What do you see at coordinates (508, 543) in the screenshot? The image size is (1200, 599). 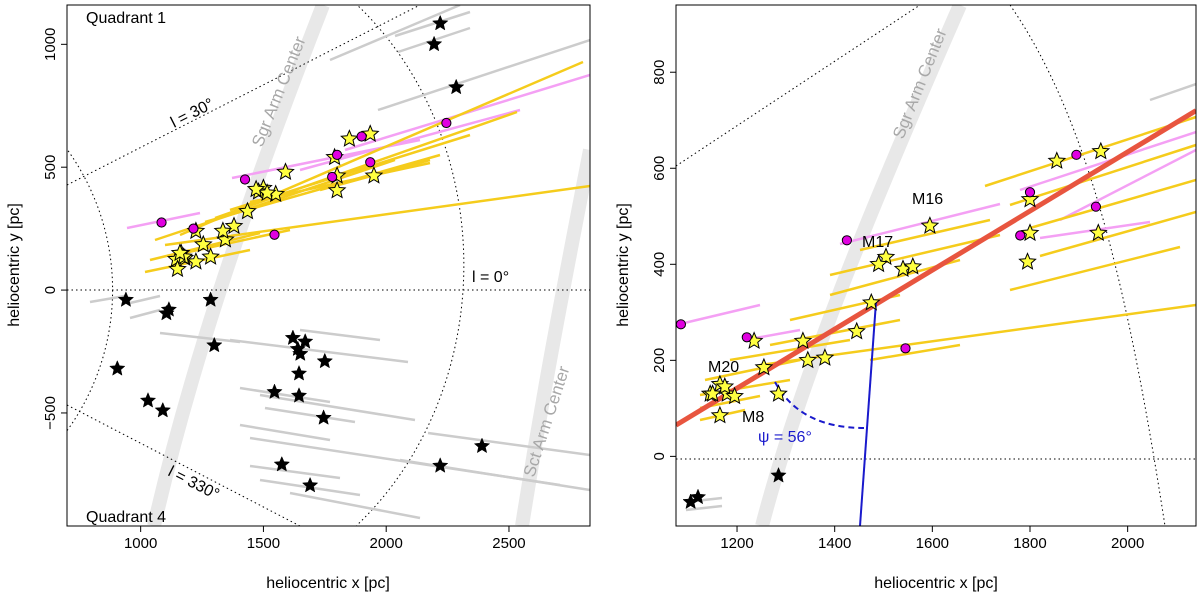 I see `x-tick-label: 2500` at bounding box center [508, 543].